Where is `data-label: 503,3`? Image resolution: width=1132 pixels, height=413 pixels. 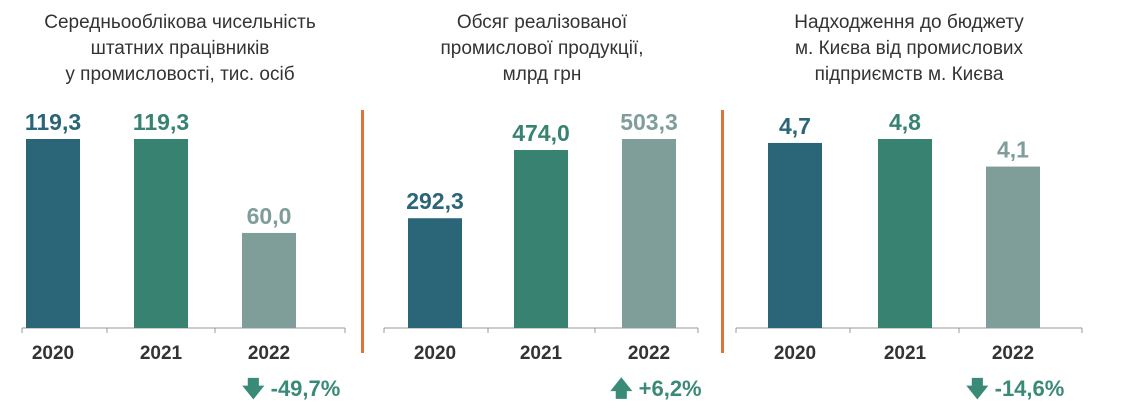
data-label: 503,3 is located at coordinates (649, 122).